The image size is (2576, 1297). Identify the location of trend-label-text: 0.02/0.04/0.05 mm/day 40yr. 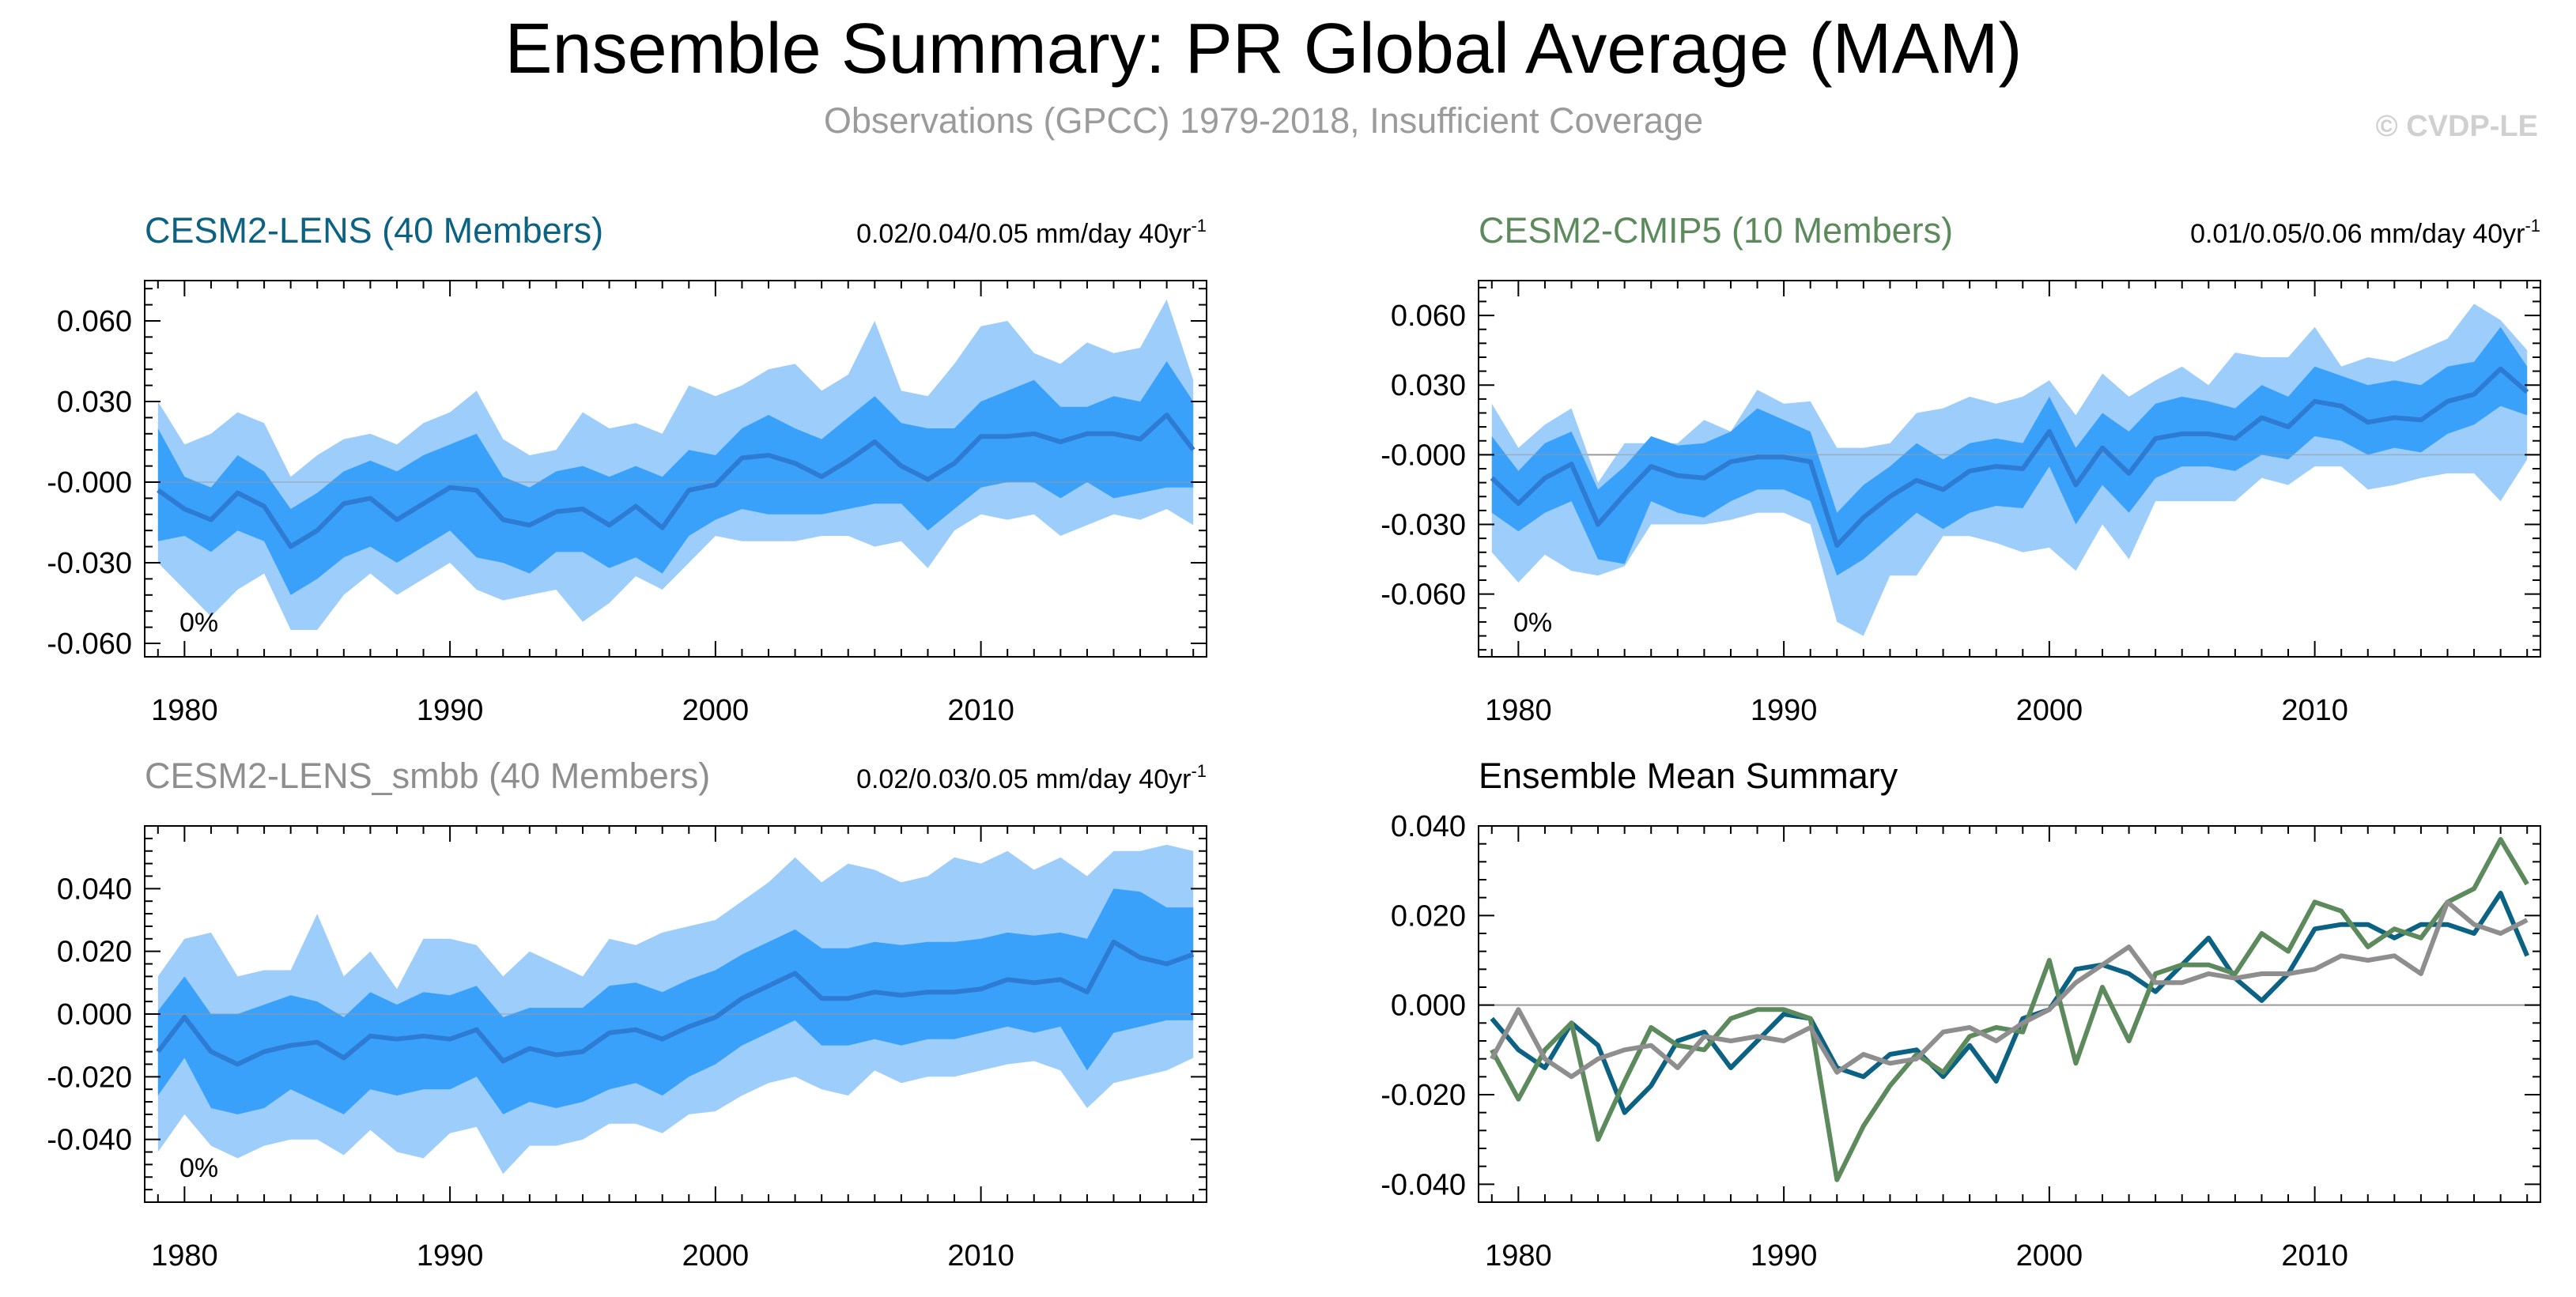
(1023, 234).